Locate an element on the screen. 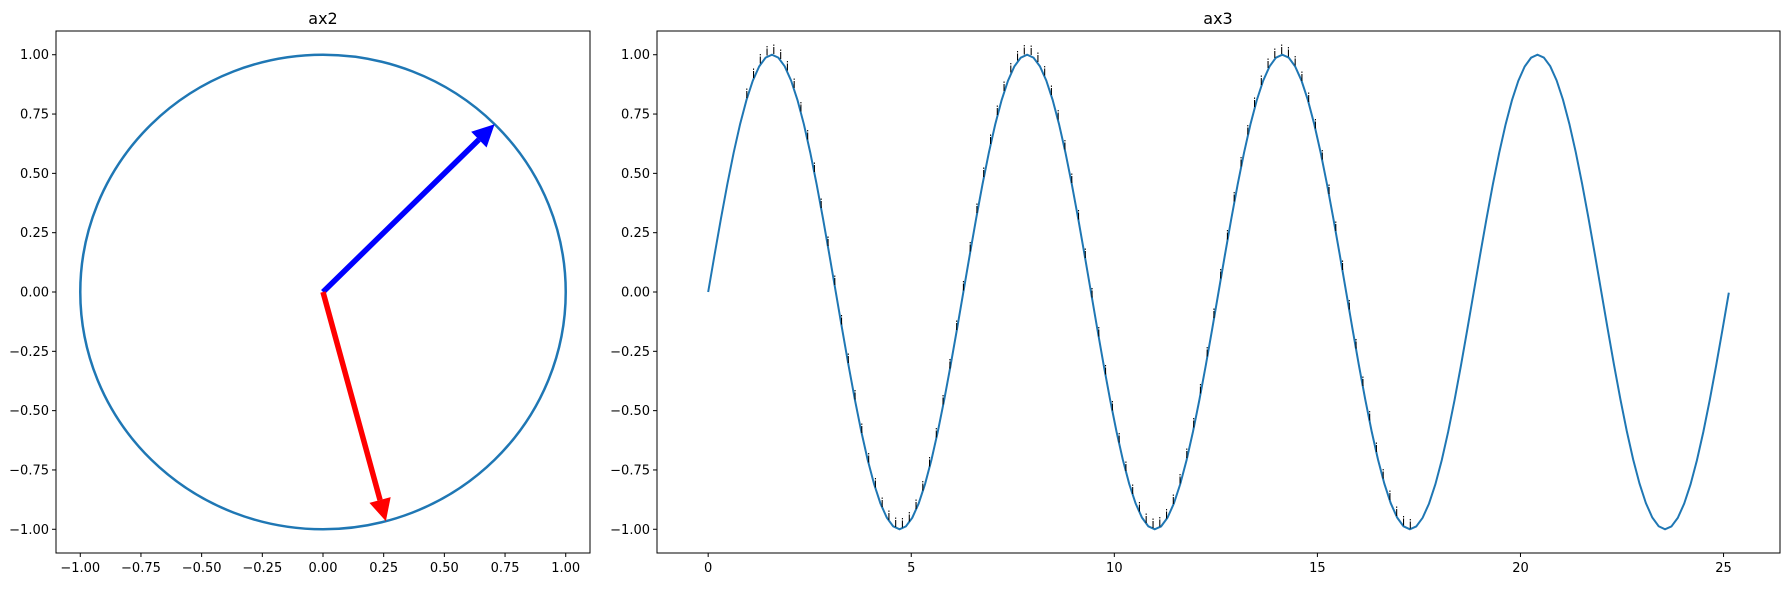 The image size is (1789, 589). ax3-y-tick-label: 1.00 is located at coordinates (635, 55).